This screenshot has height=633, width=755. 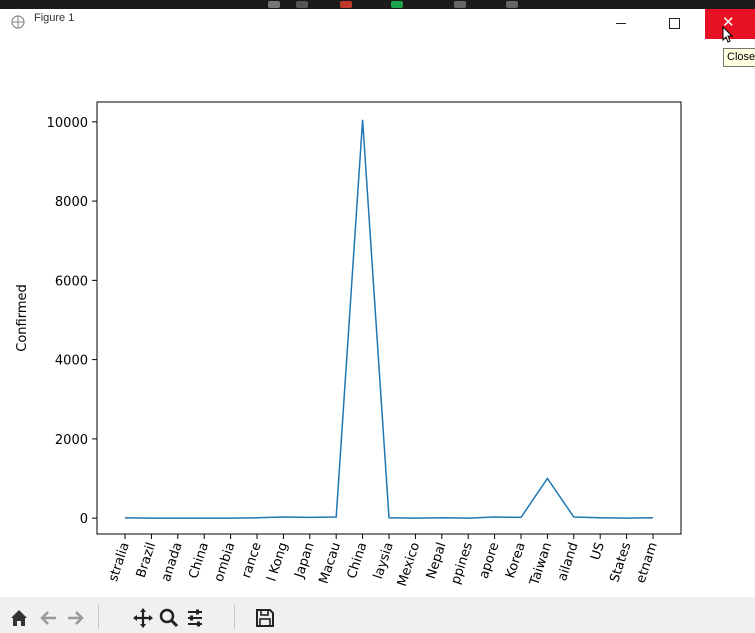 I want to click on x-tick-label: Taiwan, so click(x=541, y=565).